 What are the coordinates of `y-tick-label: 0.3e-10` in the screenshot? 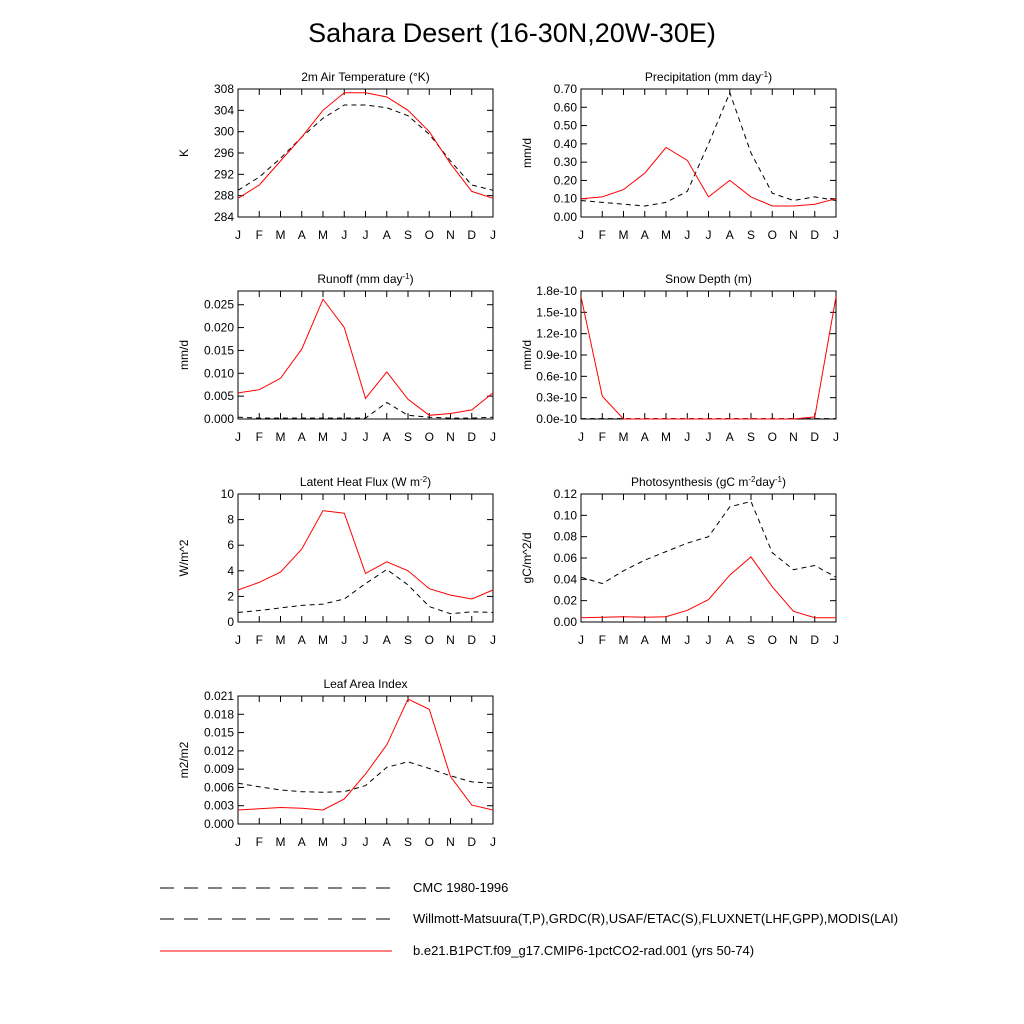 It's located at (556, 398).